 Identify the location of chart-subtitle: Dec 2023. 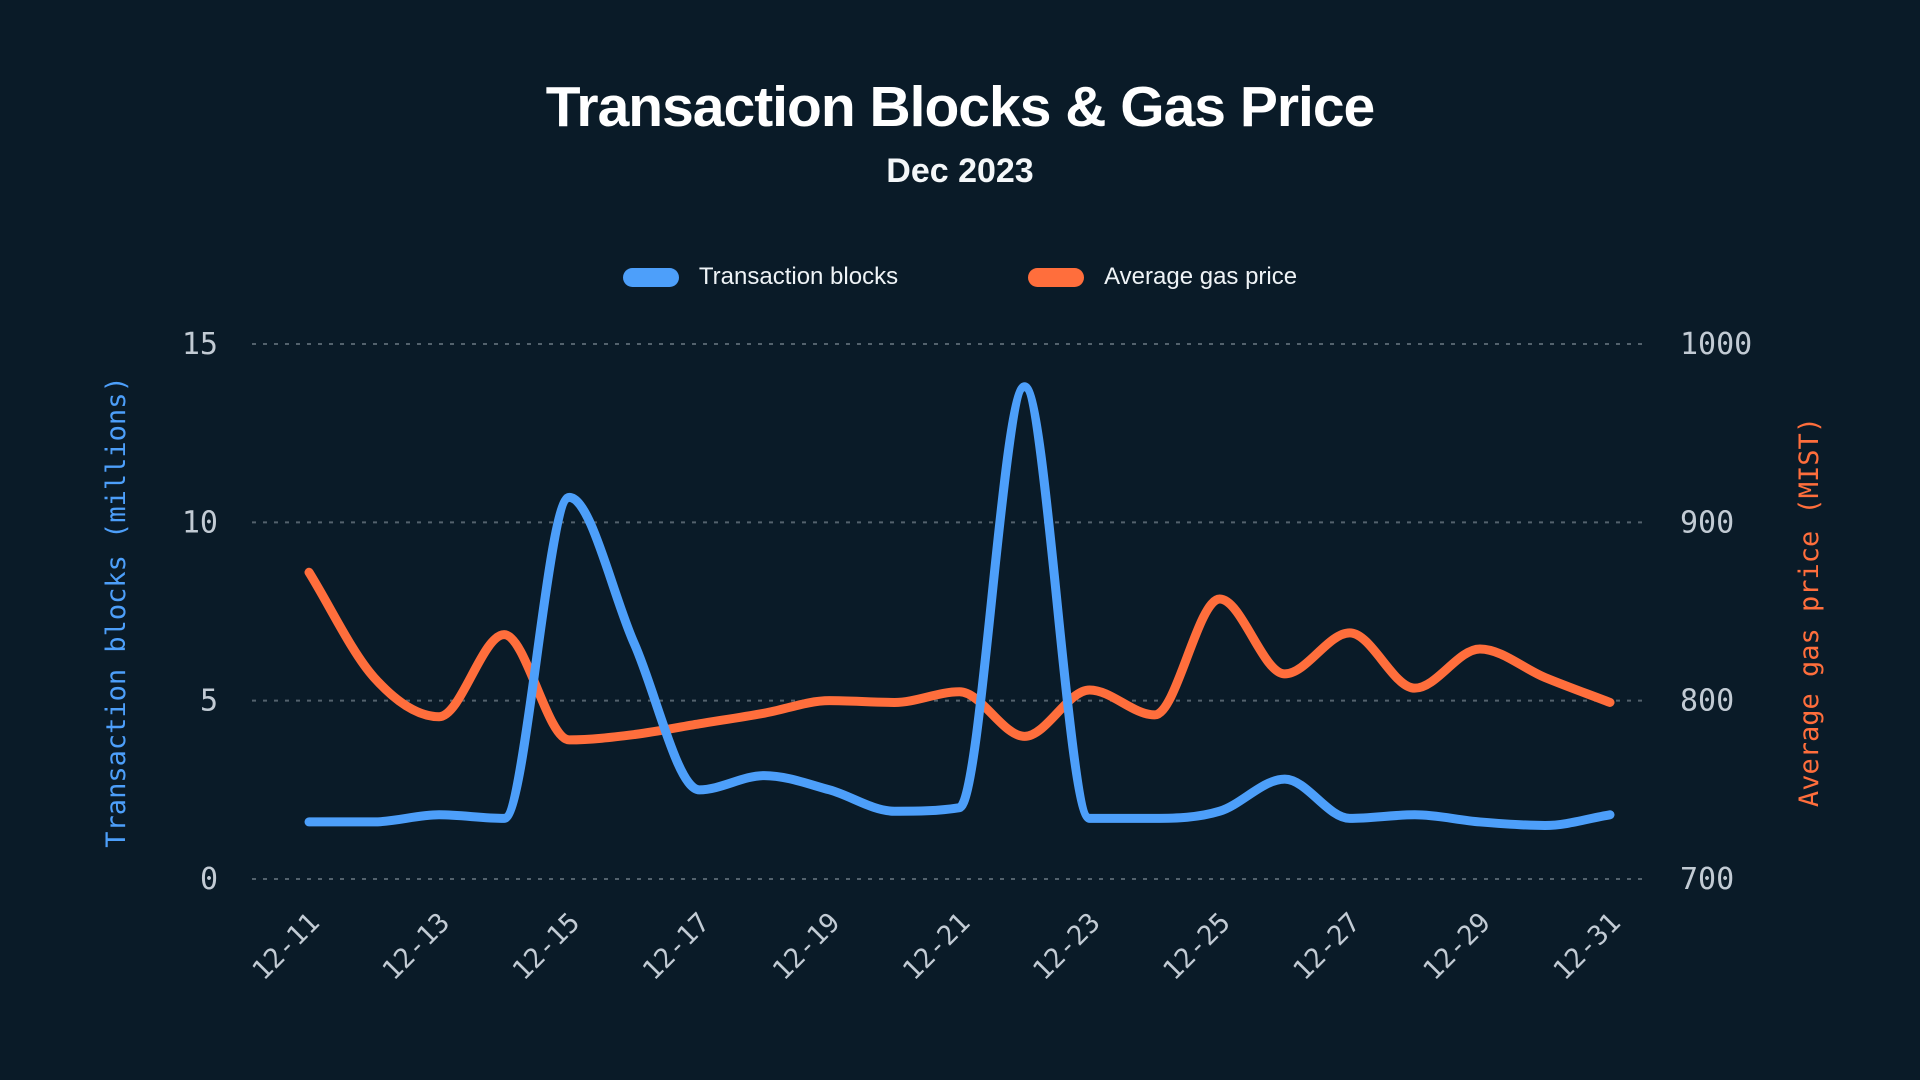
(960, 171).